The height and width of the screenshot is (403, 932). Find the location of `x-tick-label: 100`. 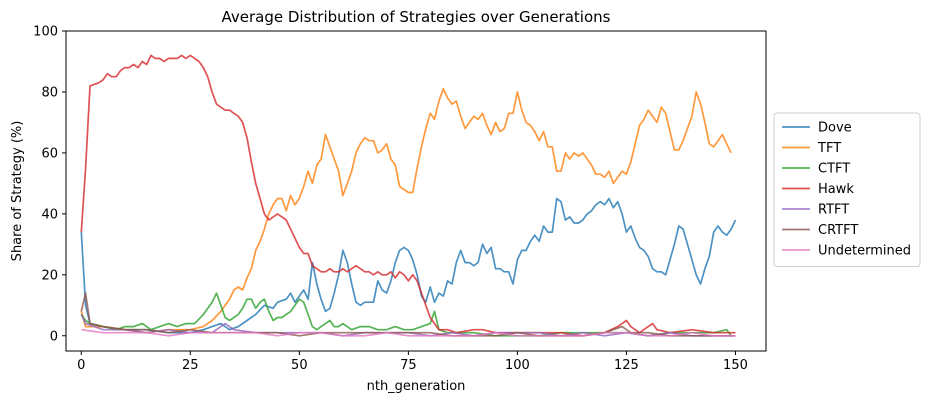

x-tick-label: 100 is located at coordinates (517, 365).